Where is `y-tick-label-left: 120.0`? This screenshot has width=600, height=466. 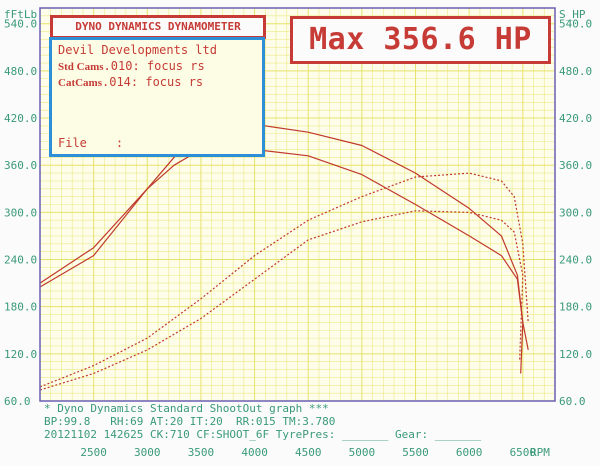 y-tick-label-left: 120.0 is located at coordinates (20, 354).